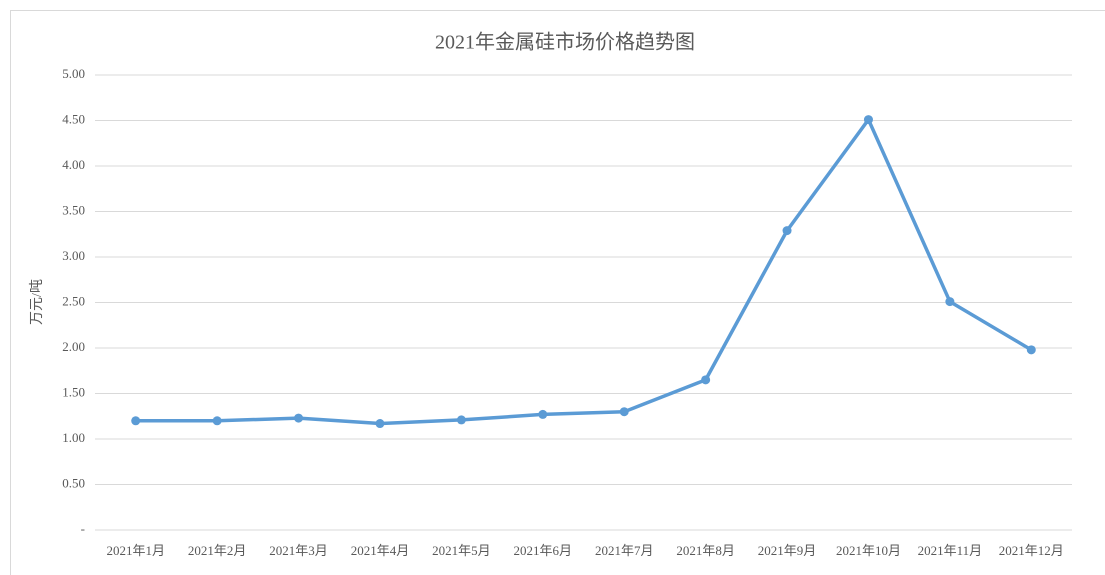  What do you see at coordinates (624, 550) in the screenshot?
I see `x-tick-label: 2021年7月` at bounding box center [624, 550].